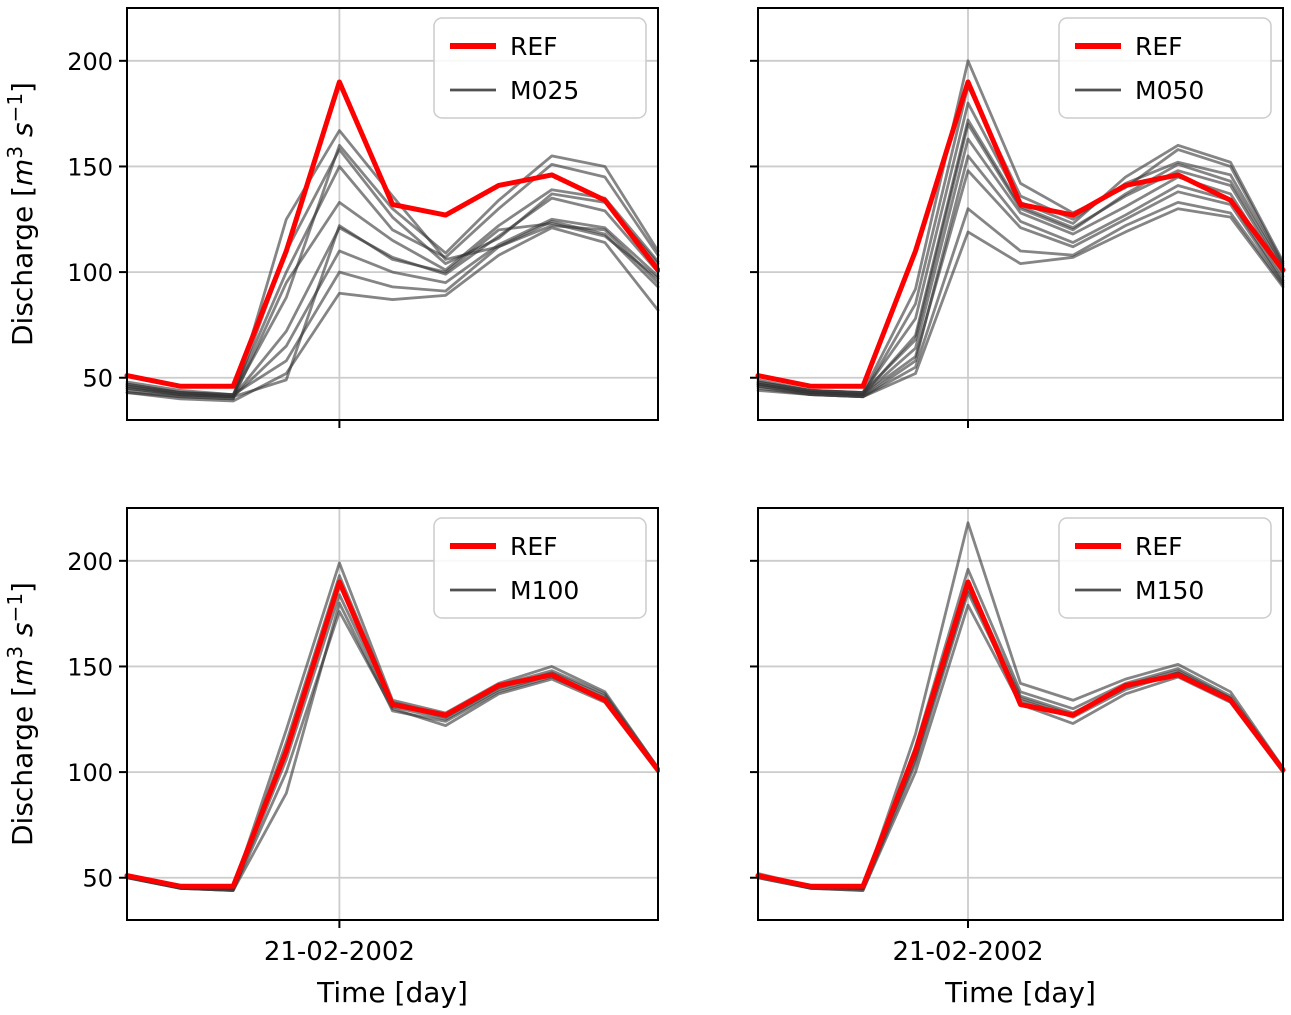  What do you see at coordinates (544, 590) in the screenshot?
I see `legend-label-M100: M100` at bounding box center [544, 590].